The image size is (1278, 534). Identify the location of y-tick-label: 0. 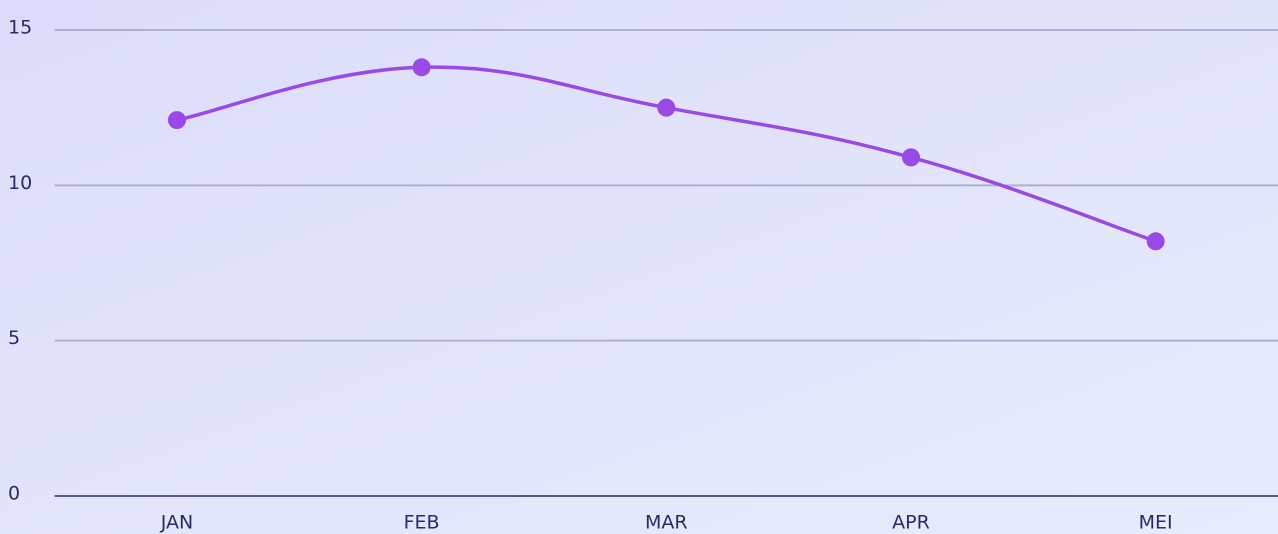
(14, 494).